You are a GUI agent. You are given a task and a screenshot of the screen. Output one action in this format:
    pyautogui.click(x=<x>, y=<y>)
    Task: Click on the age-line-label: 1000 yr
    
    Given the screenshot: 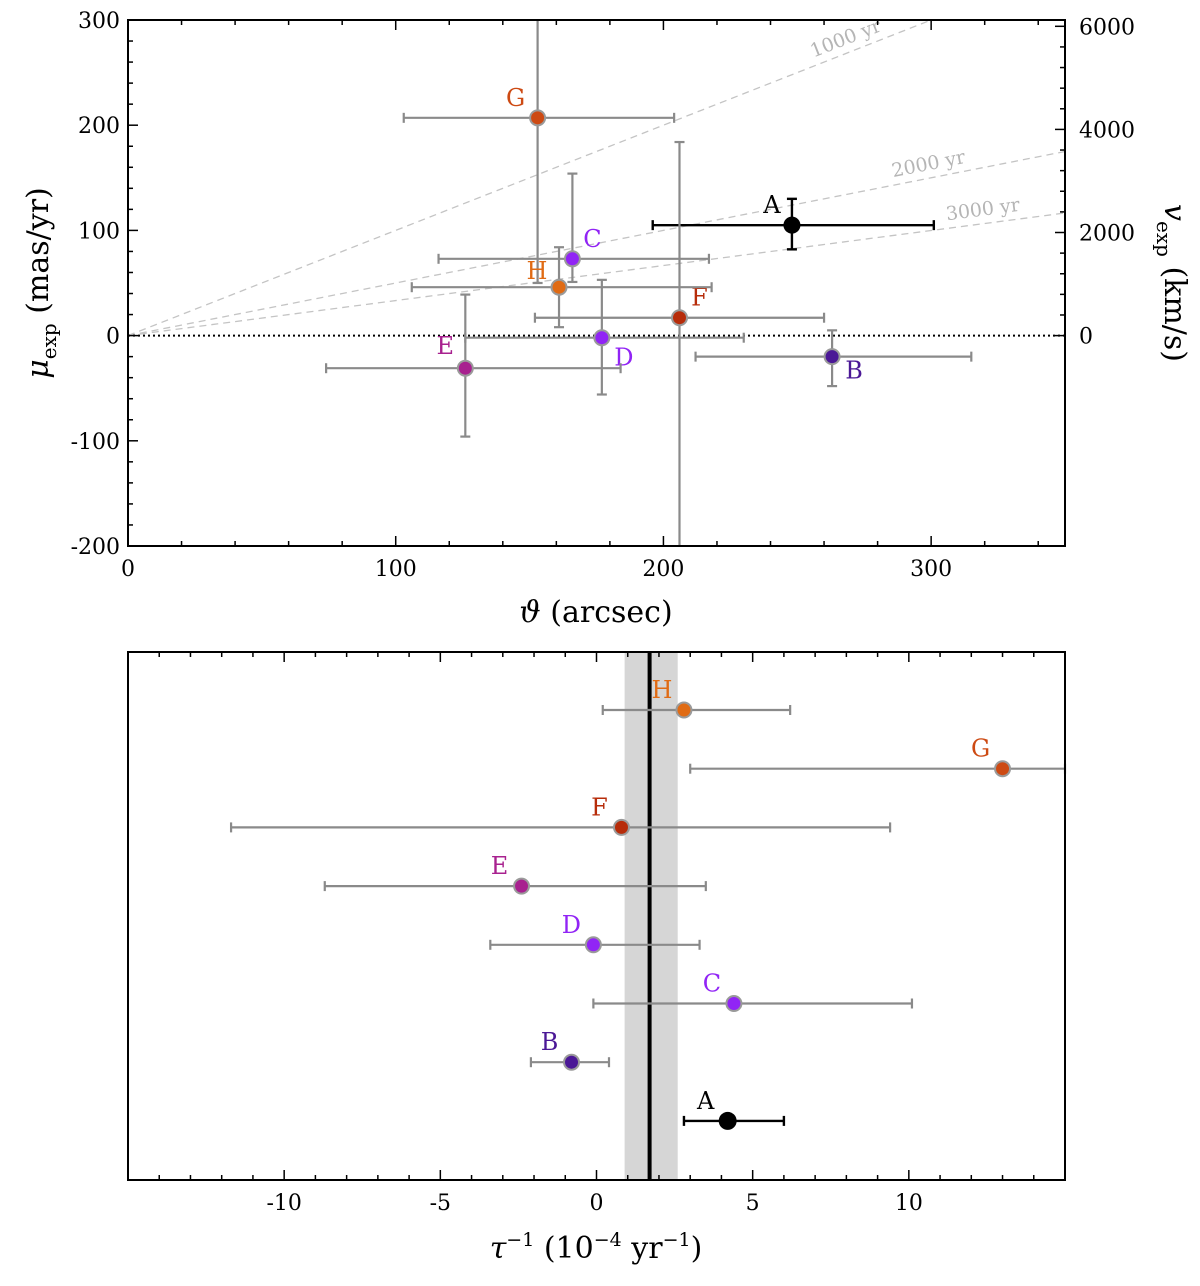 What is the action you would take?
    pyautogui.click(x=846, y=38)
    